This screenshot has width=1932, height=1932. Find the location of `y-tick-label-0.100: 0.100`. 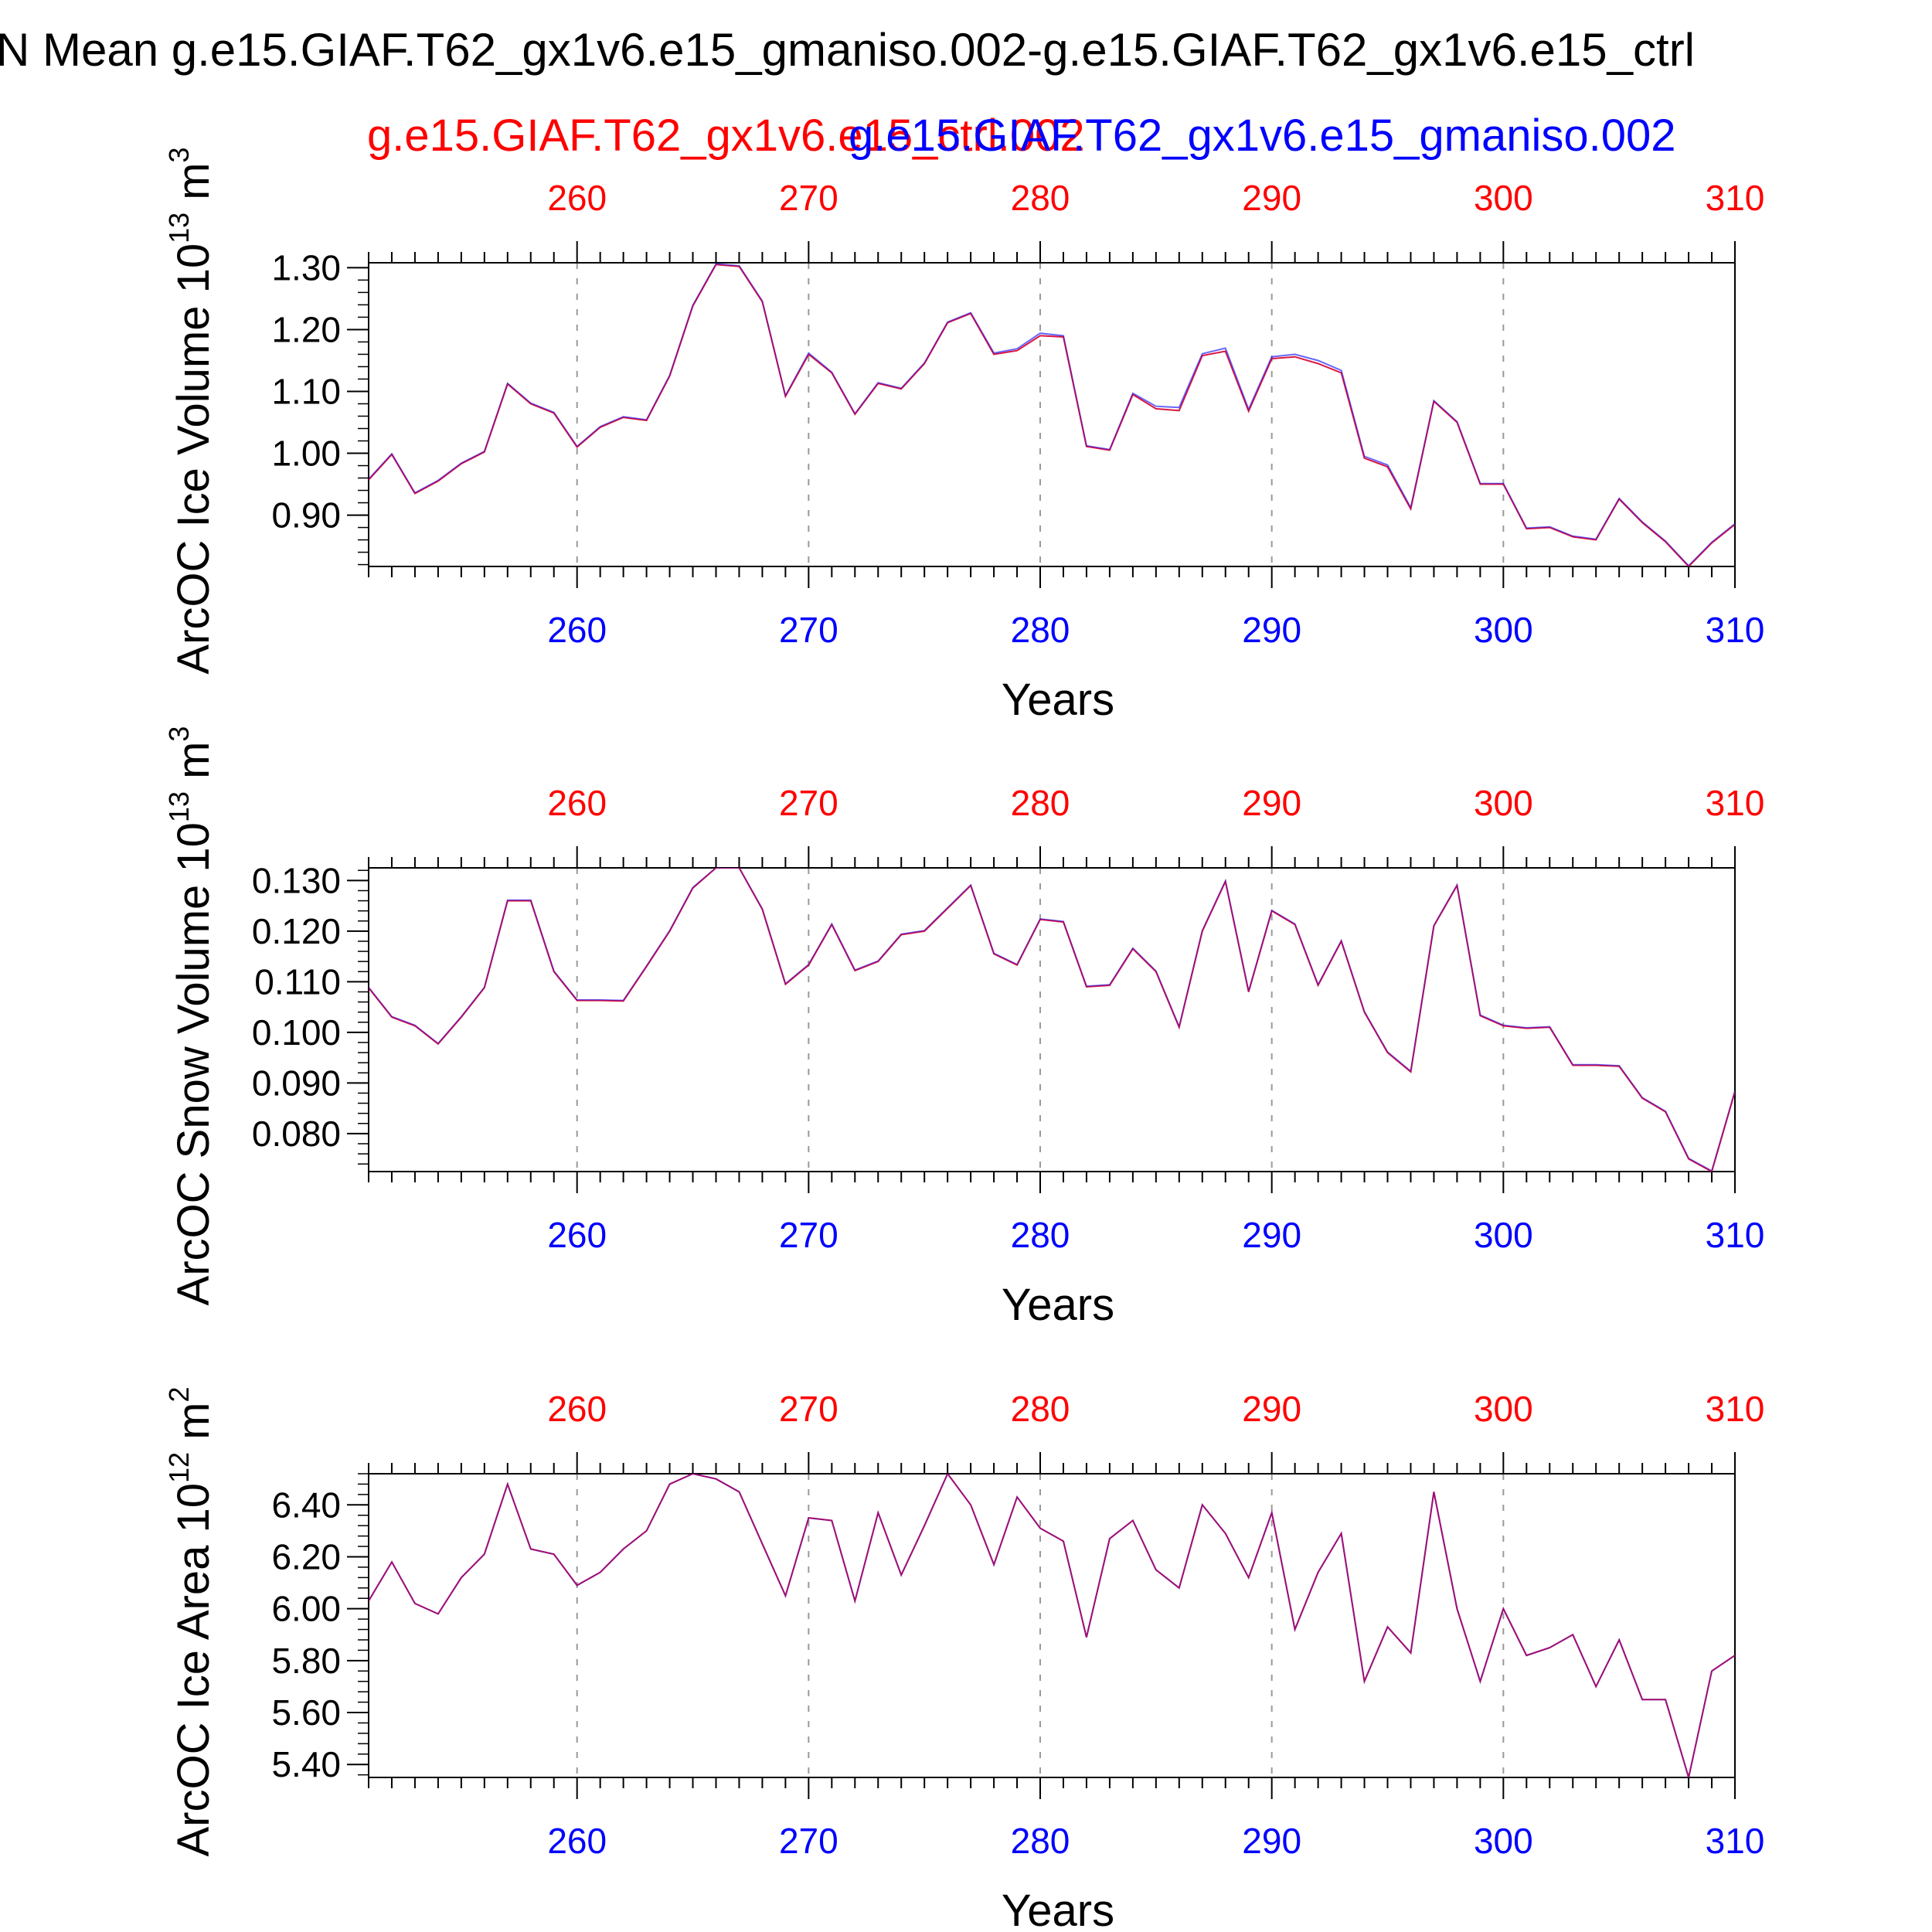

y-tick-label-0.100: 0.100 is located at coordinates (296, 1033).